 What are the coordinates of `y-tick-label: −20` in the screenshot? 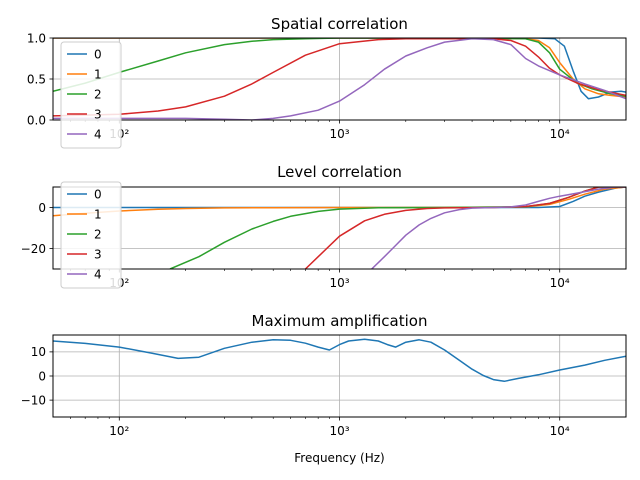 It's located at (33, 249).